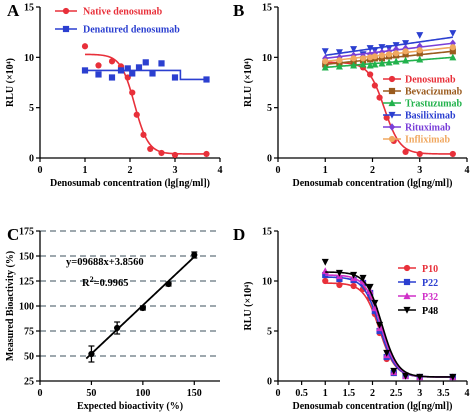 This screenshot has width=474, height=415. Describe the element at coordinates (430, 80) in the screenshot. I see `legend-label: Denosumab` at that location.